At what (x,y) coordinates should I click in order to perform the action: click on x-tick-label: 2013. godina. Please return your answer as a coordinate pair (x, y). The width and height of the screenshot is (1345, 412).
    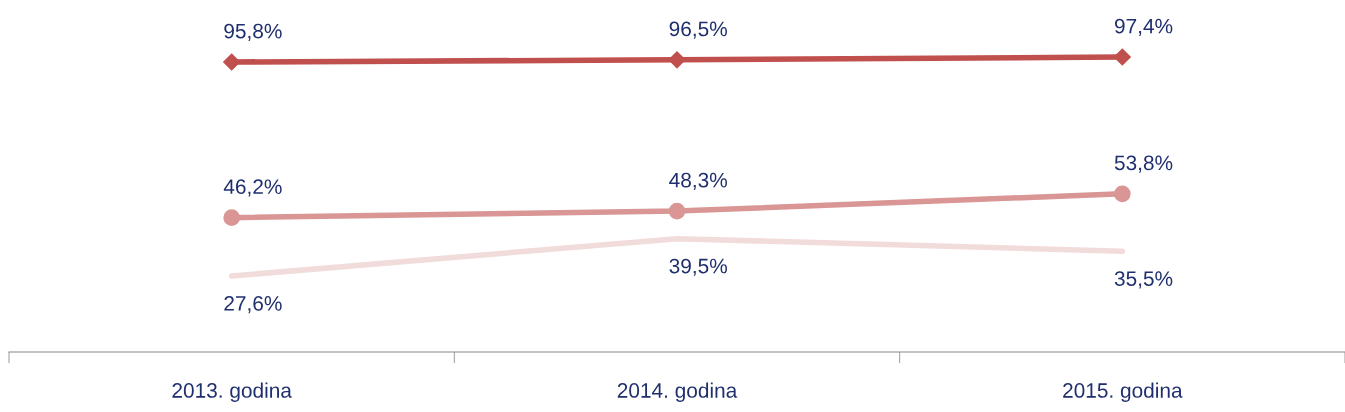
    Looking at the image, I should click on (232, 392).